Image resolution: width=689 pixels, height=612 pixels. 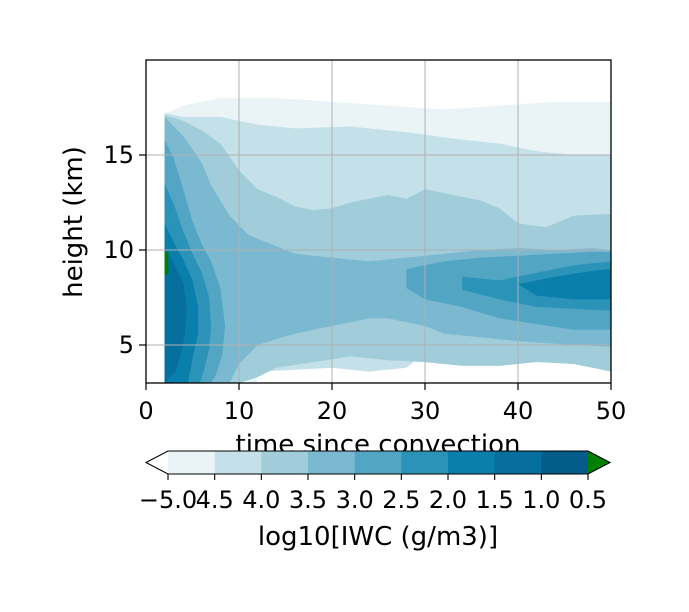 What do you see at coordinates (518, 411) in the screenshot?
I see `x-tick-label: 40` at bounding box center [518, 411].